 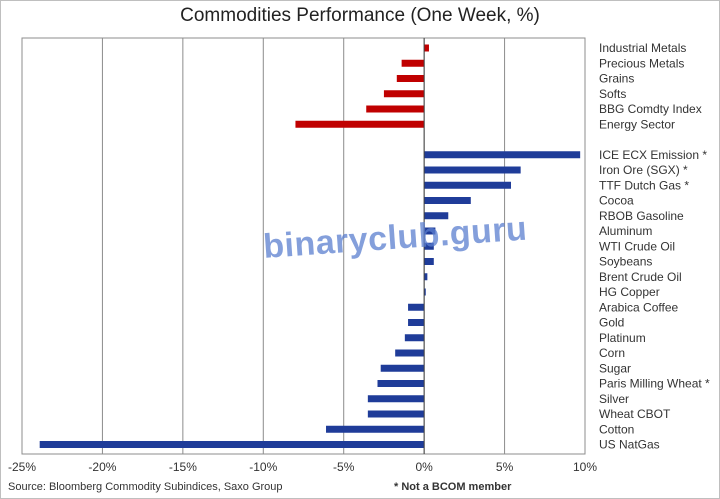 I want to click on category-label: RBOB Gasoline, so click(x=641, y=216).